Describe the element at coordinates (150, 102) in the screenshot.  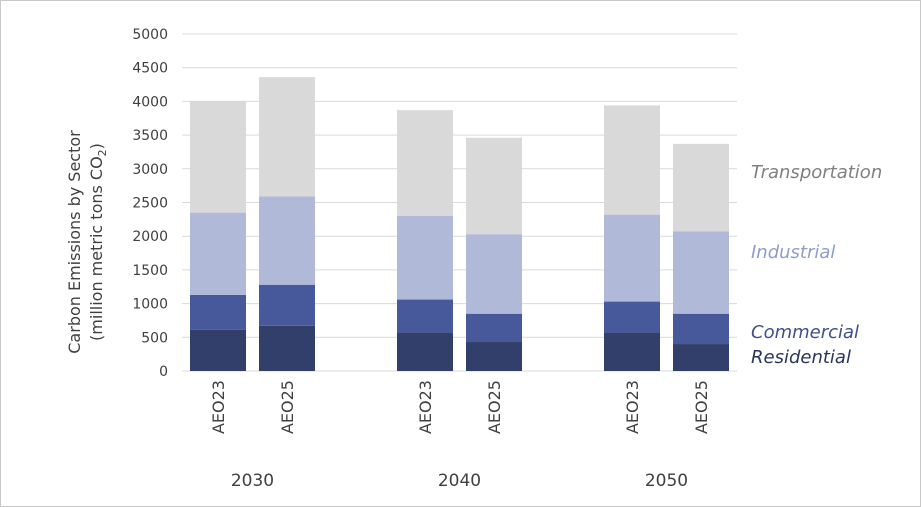
I see `y-tick-label: 4000` at that location.